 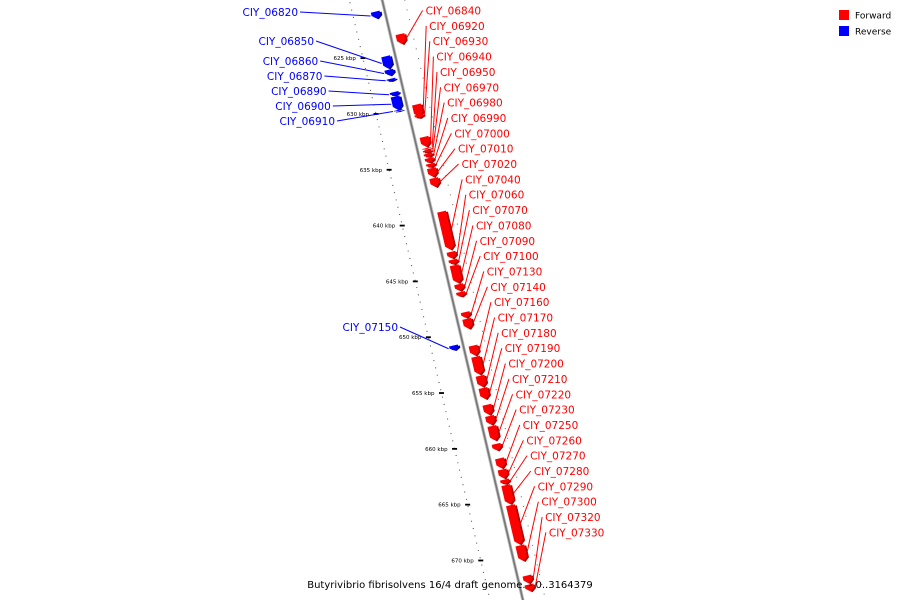 What do you see at coordinates (566, 487) in the screenshot?
I see `forward-gene-label: CIY_07290` at bounding box center [566, 487].